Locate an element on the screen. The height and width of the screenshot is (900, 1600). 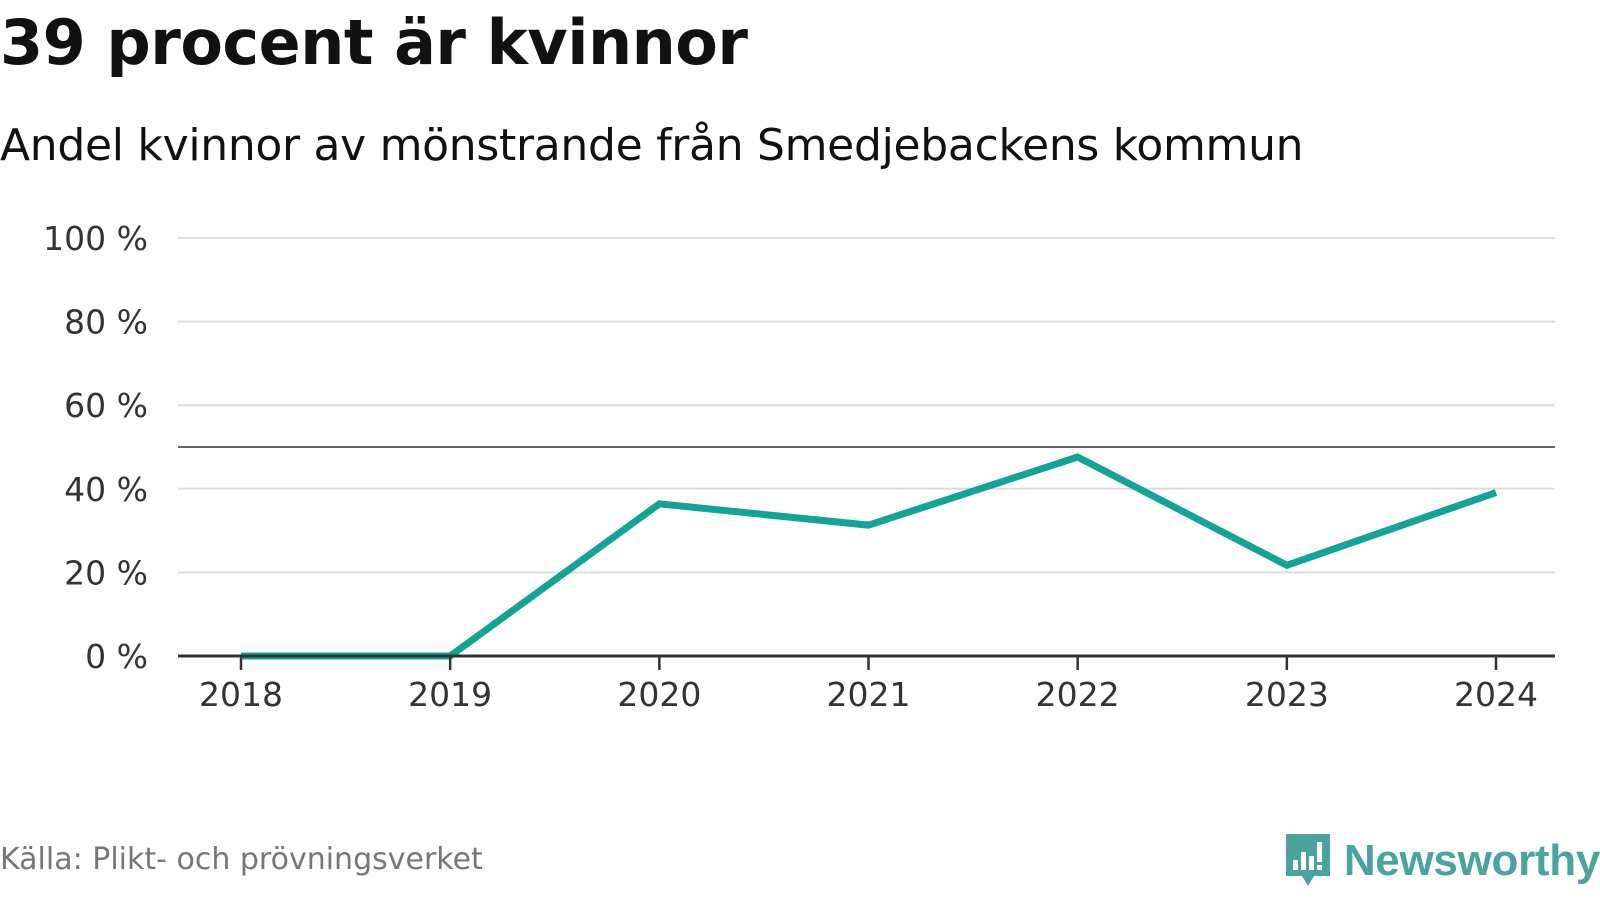
y-tick-label: 20 % is located at coordinates (106, 572).